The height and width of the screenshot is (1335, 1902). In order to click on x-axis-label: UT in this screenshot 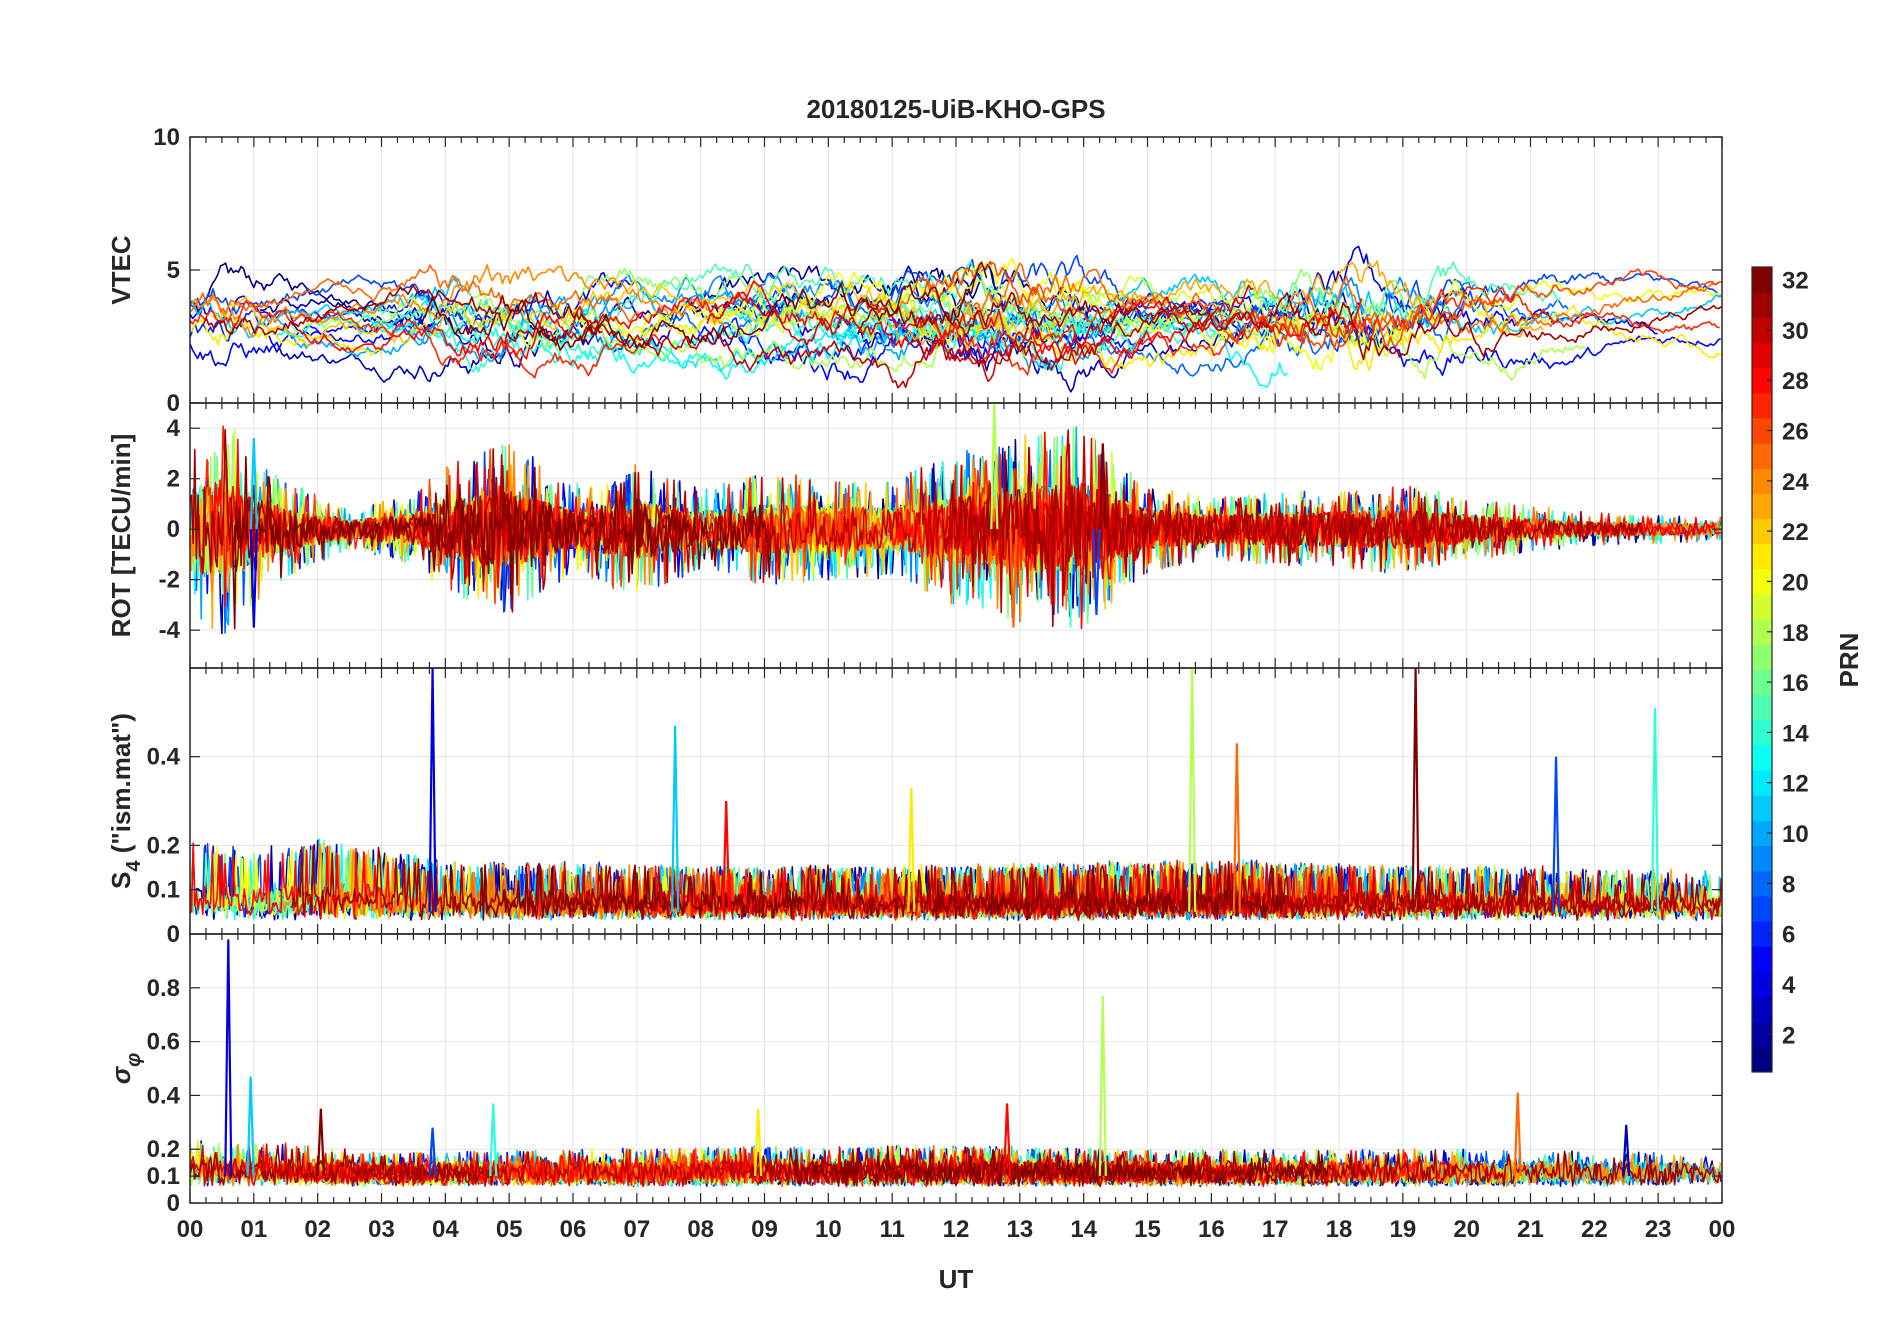, I will do `click(956, 1279)`.